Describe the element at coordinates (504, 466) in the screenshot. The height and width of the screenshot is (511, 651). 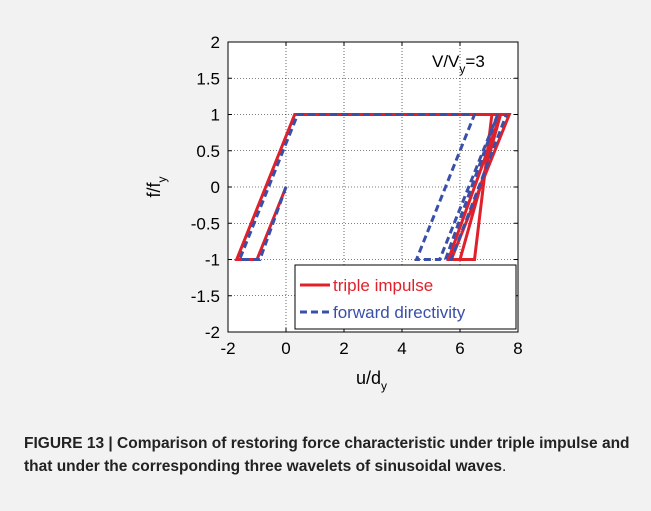
I see `caption-period: .` at that location.